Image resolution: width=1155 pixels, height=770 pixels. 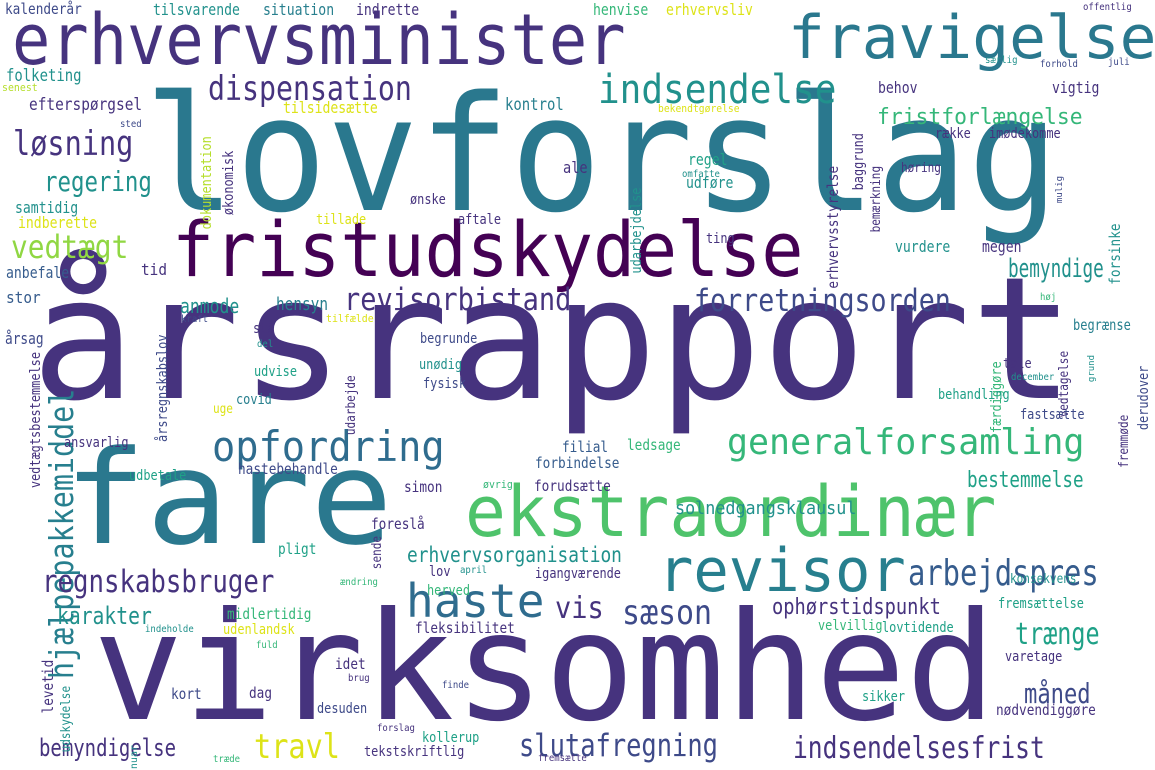 I want to click on word-begraense: begrænse, so click(x=1102, y=325).